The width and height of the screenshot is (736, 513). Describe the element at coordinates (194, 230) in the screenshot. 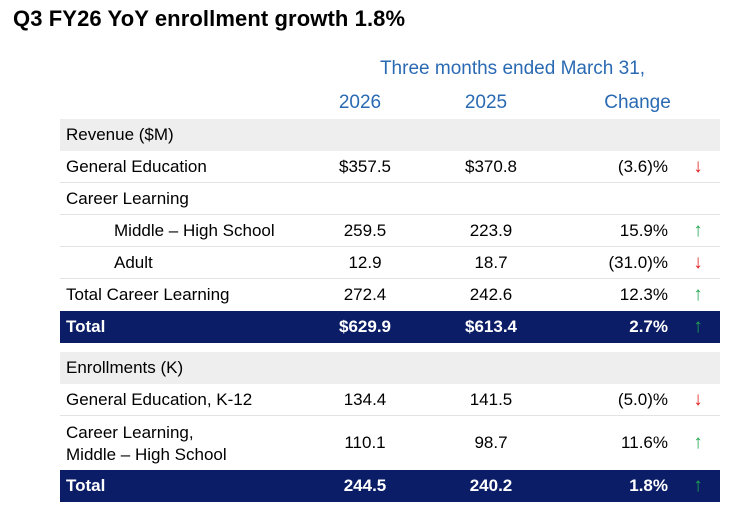

I see `row-label: Middle – High School` at that location.